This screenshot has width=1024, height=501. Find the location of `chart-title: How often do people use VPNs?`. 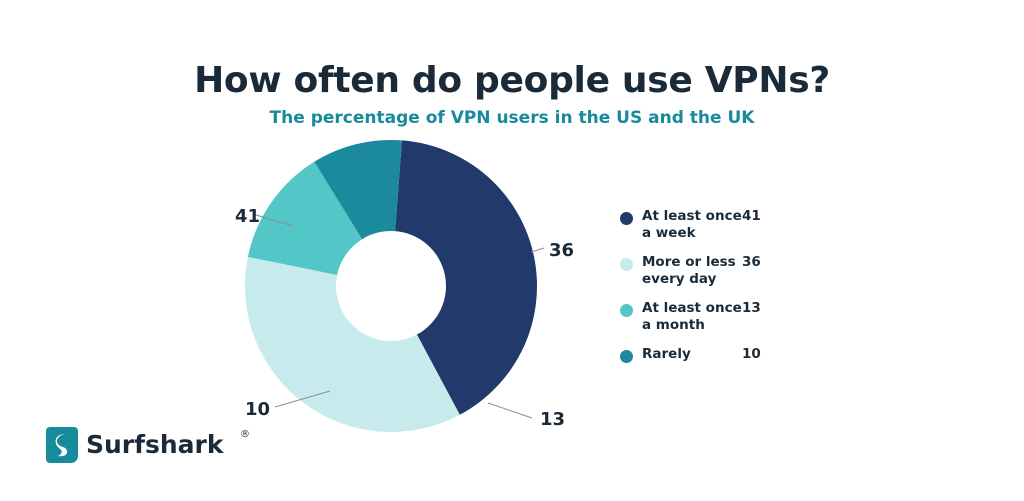

chart-title: How often do people use VPNs? is located at coordinates (512, 80).